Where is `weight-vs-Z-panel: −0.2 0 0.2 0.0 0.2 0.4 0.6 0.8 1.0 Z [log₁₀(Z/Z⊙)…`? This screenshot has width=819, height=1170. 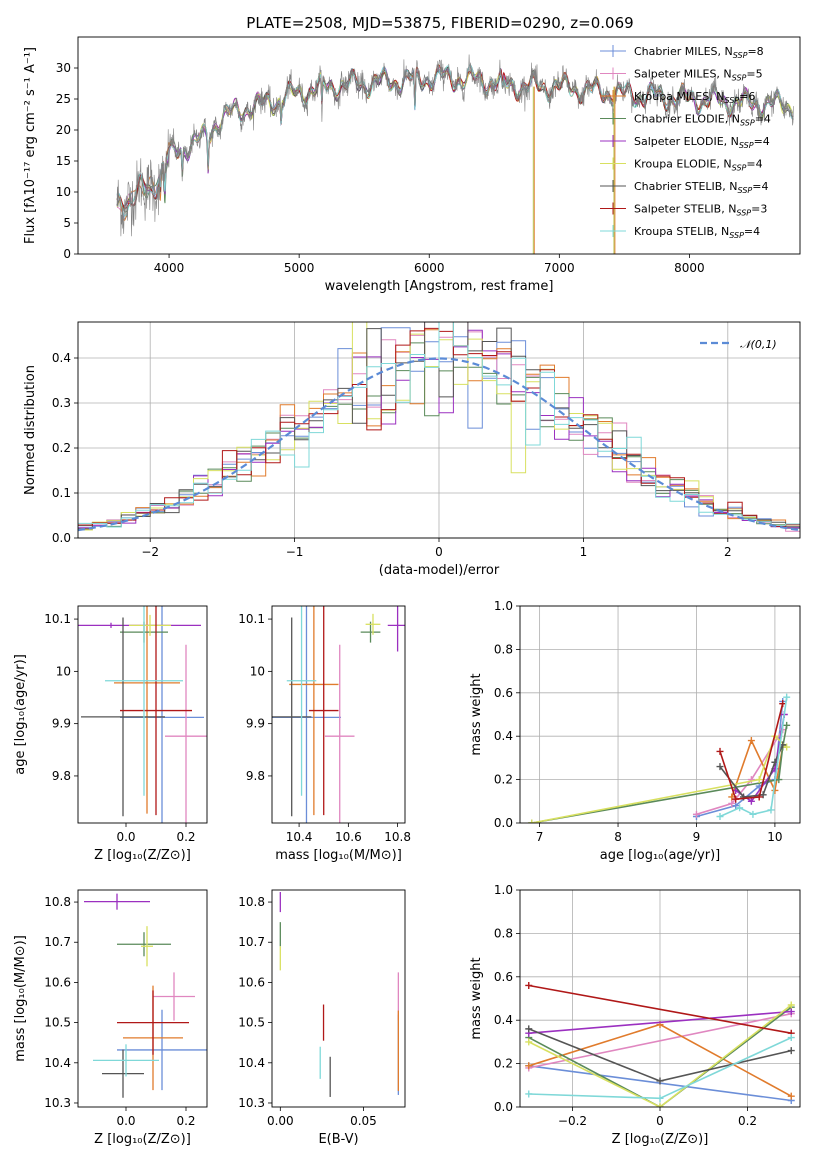 weight-vs-Z-panel: −0.2 0 0.2 0.0 0.2 0.4 0.6 0.8 1.0 Z [log₁₀(Z/Z⊙)… is located at coordinates (635, 1015).